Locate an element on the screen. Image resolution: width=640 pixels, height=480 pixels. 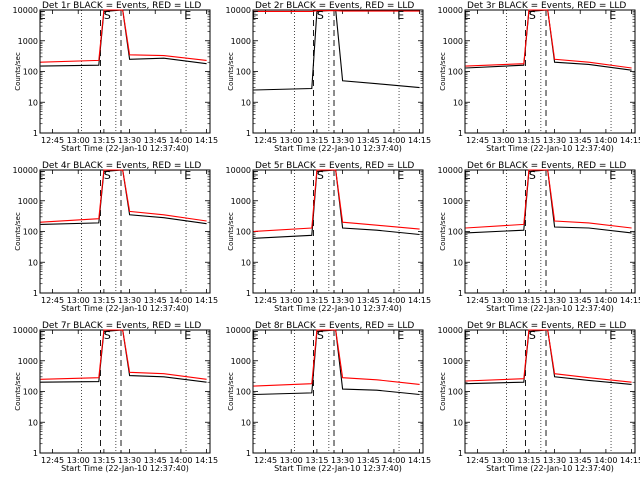
chart-title: Det 6r BLACK = Events, RED = LLD is located at coordinates (546, 166).